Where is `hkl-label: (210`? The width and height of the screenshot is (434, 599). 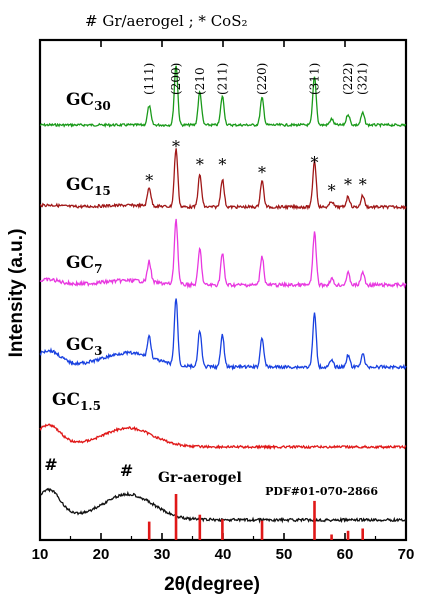 hkl-label: (210 is located at coordinates (200, 81).